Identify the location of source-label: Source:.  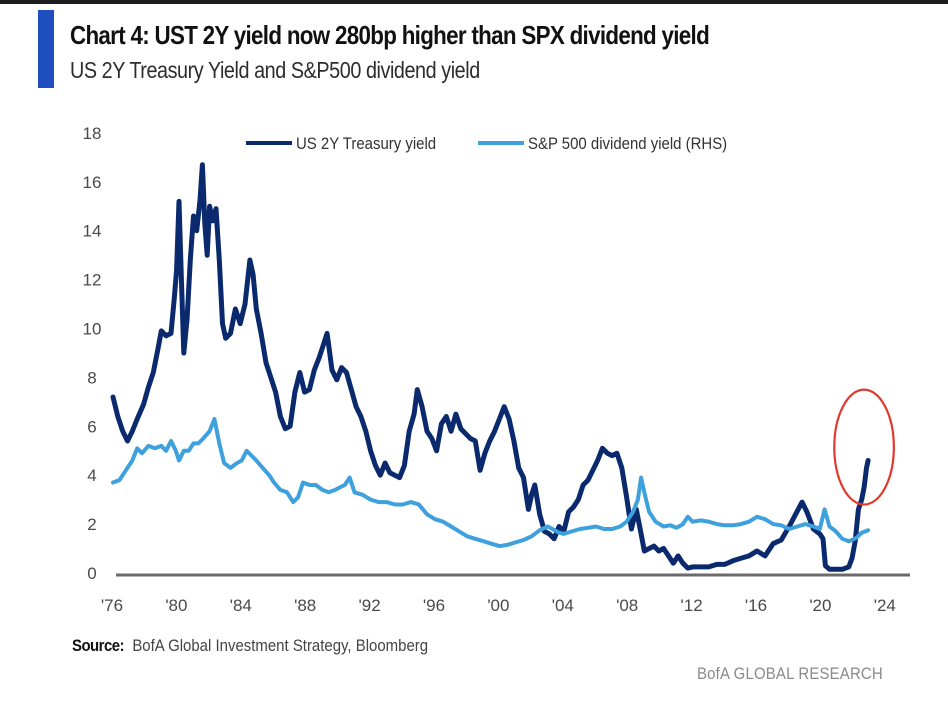
(98, 645).